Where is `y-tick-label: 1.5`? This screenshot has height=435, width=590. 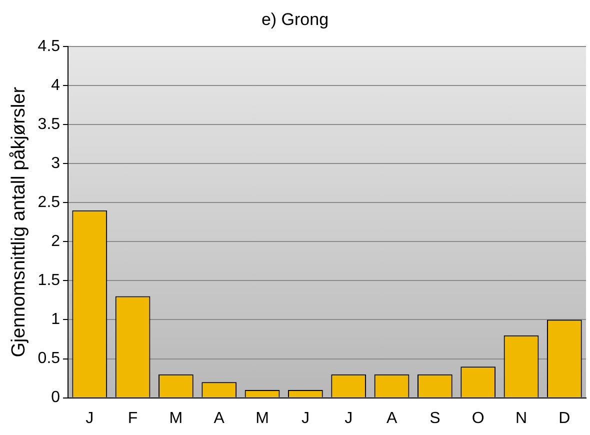
y-tick-label: 1.5 is located at coordinates (49, 281).